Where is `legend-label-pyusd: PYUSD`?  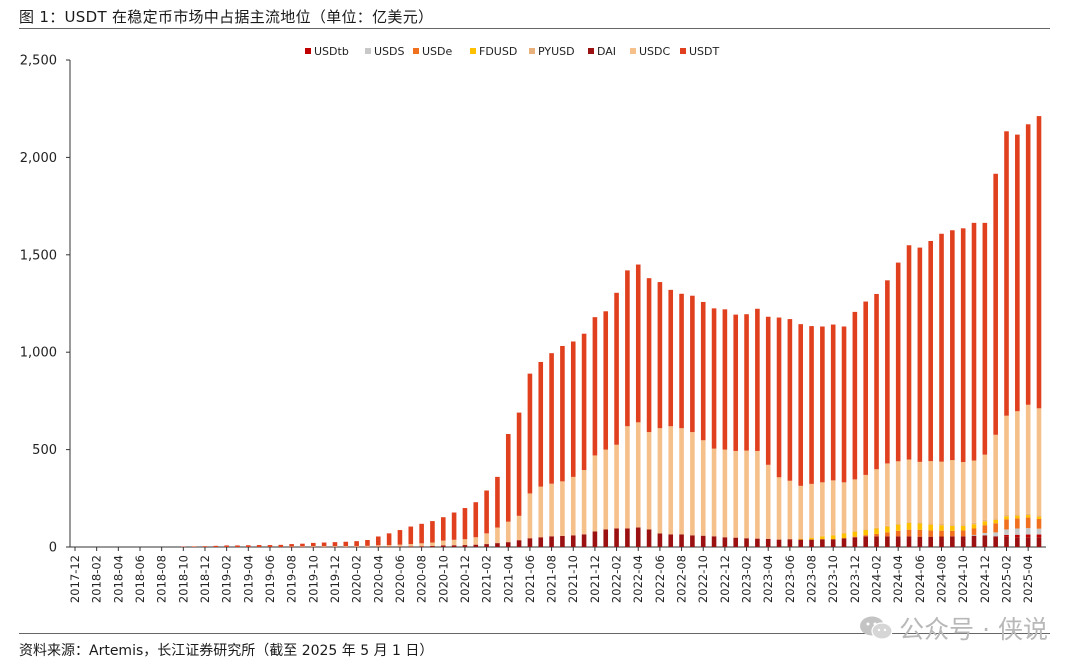 legend-label-pyusd: PYUSD is located at coordinates (556, 51).